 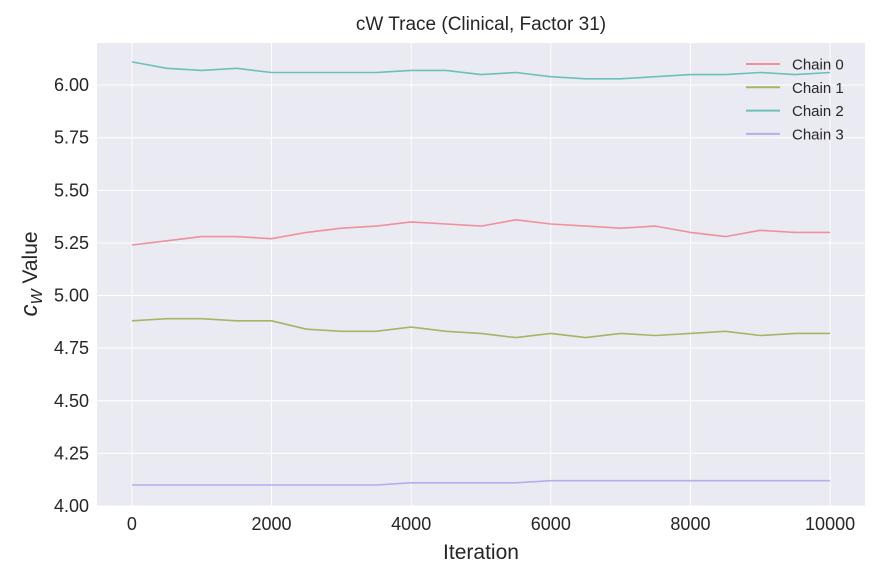 I want to click on y-tick-label: 5.75, so click(x=71, y=138).